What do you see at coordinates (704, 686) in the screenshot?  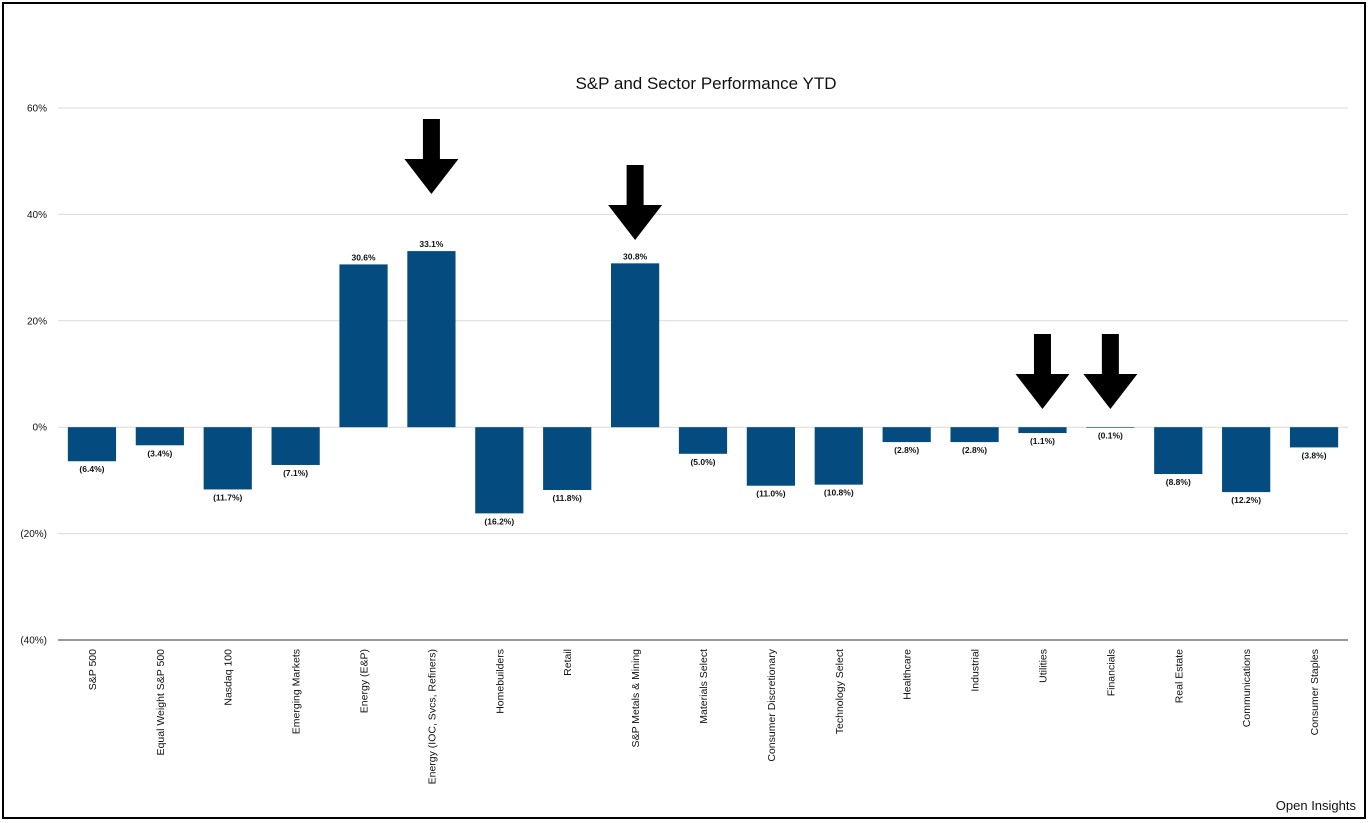 I see `x-tick-label: Materials Select` at bounding box center [704, 686].